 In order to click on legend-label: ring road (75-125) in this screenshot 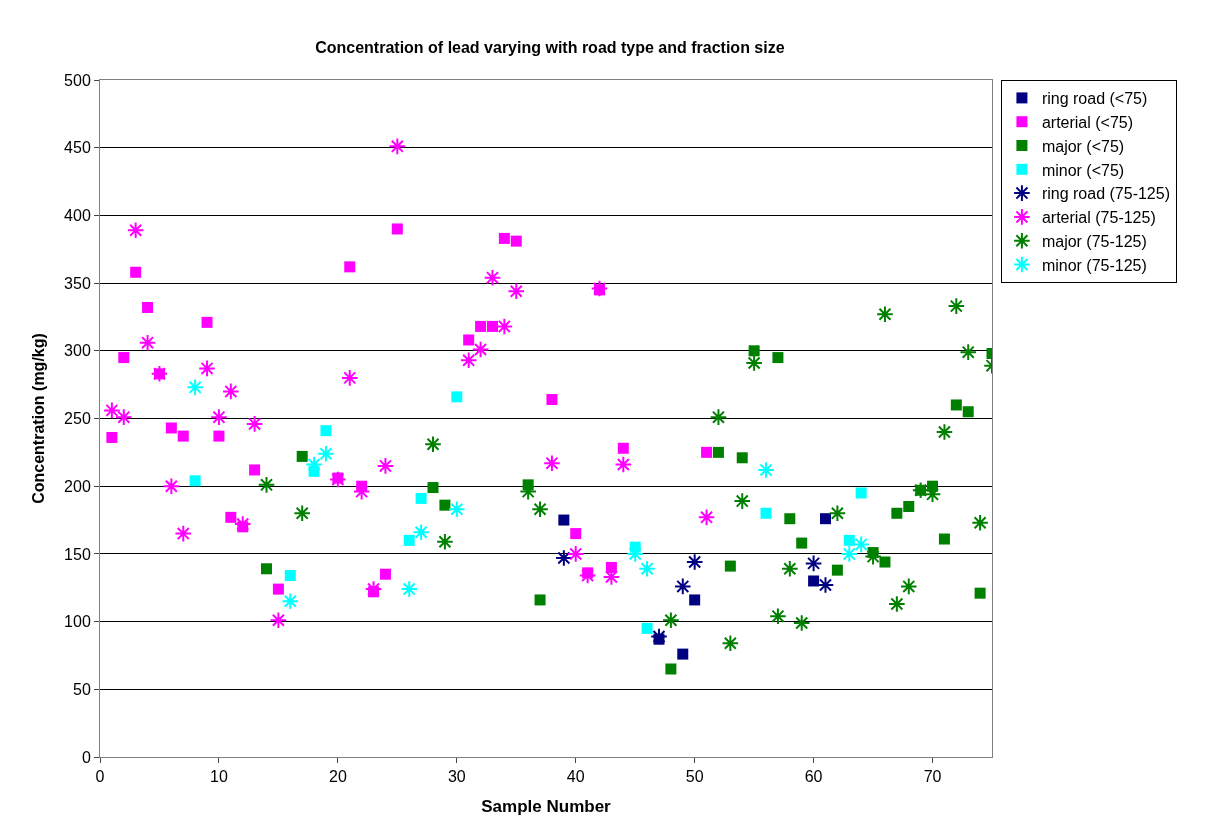, I will do `click(1105, 194)`.